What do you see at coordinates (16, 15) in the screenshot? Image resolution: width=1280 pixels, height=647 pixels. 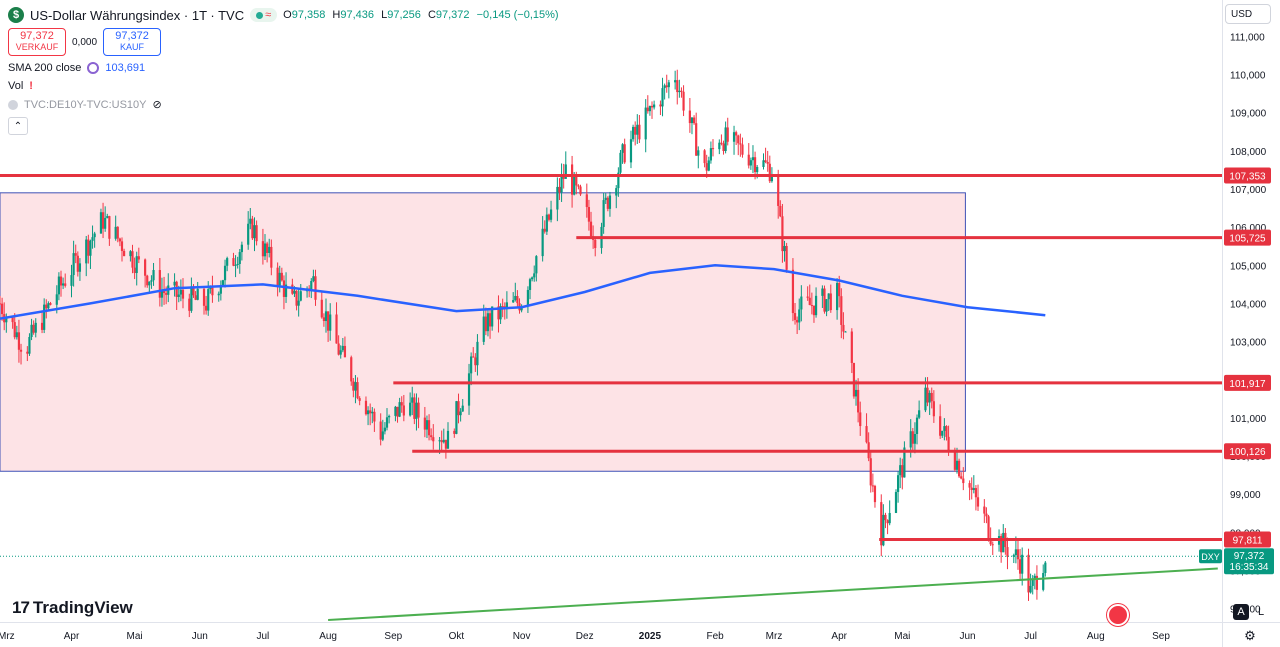 I see `symbol-badge: $` at bounding box center [16, 15].